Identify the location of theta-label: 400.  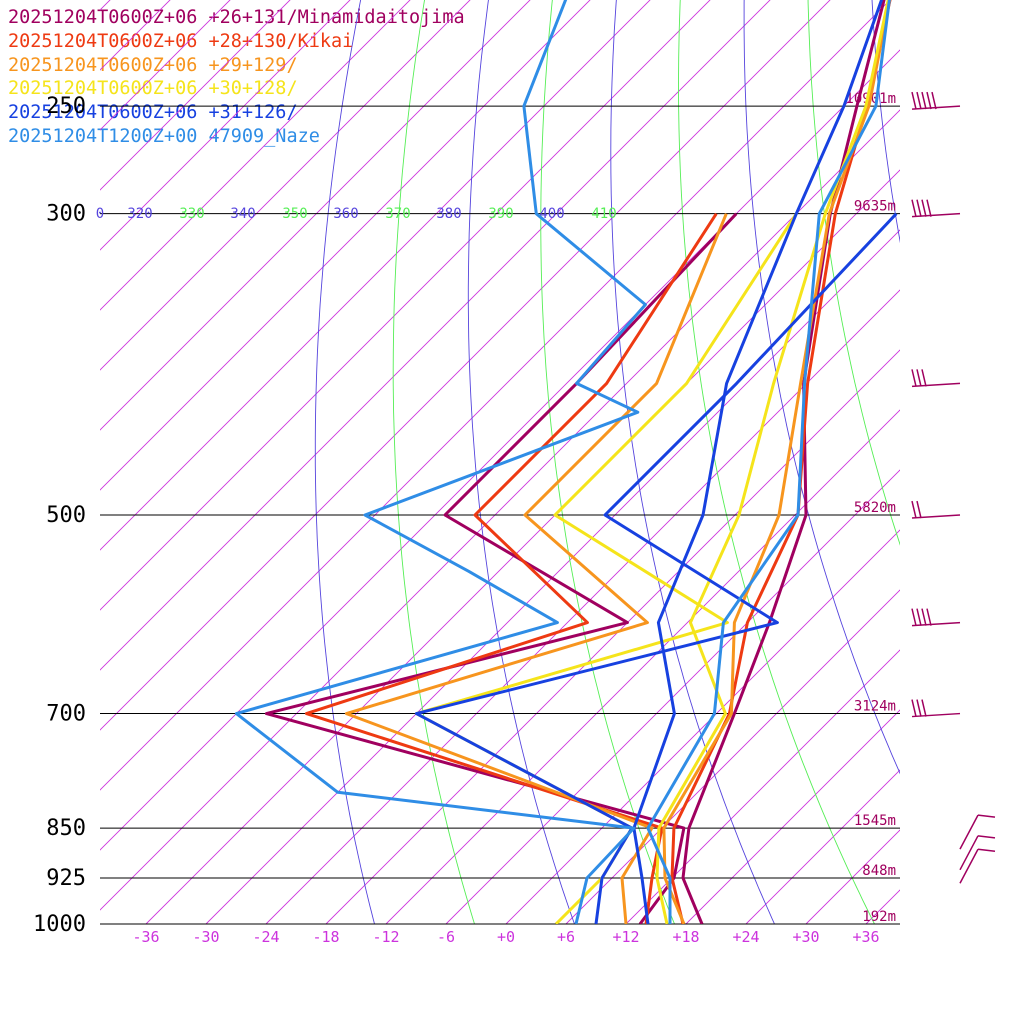
(551, 214).